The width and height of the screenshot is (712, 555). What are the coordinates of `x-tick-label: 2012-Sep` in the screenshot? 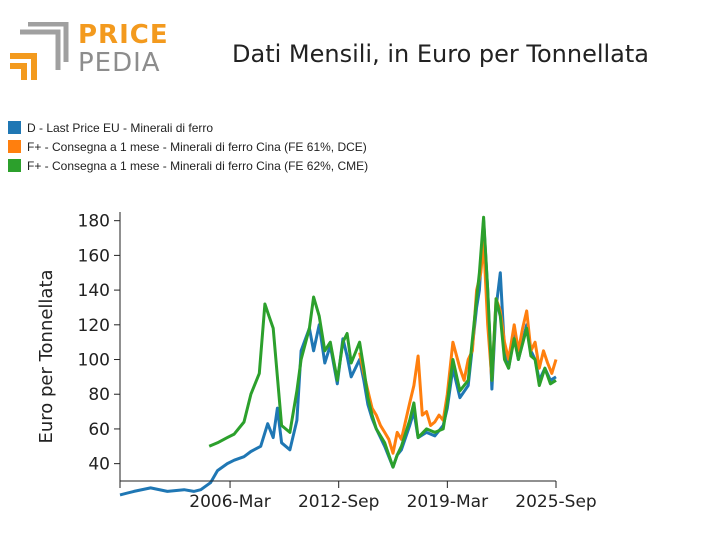 It's located at (338, 502).